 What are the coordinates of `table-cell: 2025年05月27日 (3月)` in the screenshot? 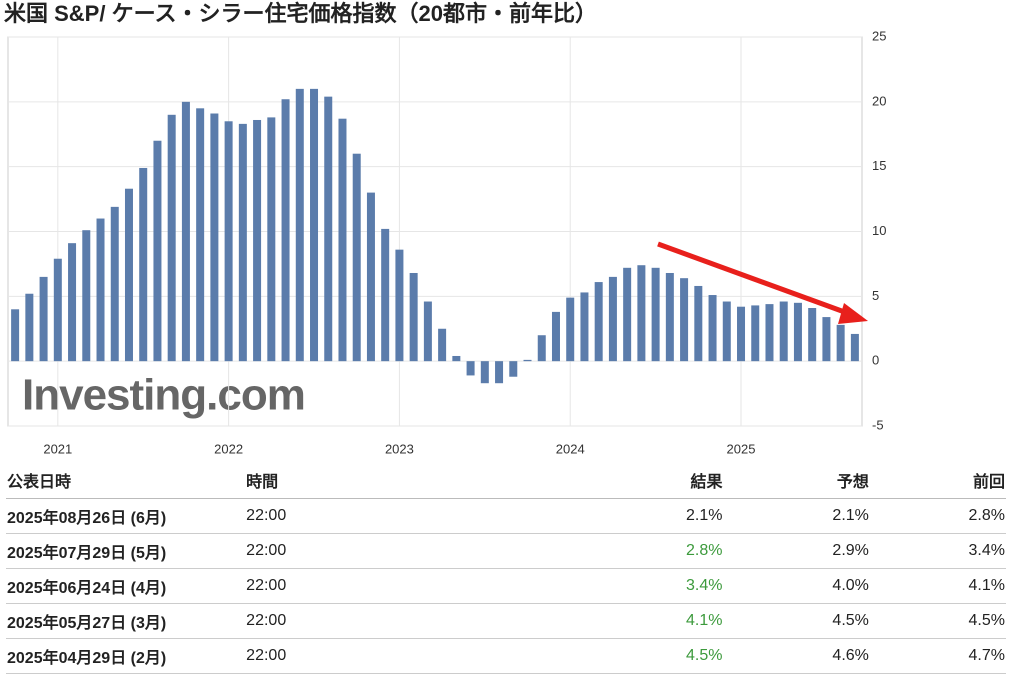 It's located at (126, 621).